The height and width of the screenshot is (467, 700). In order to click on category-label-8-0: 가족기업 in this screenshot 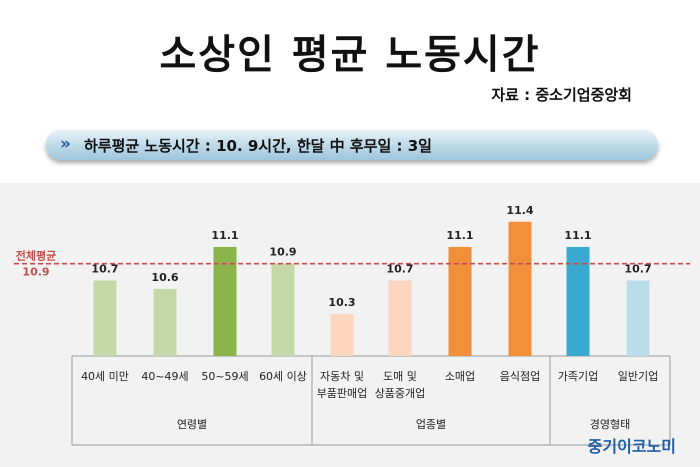, I will do `click(578, 376)`.